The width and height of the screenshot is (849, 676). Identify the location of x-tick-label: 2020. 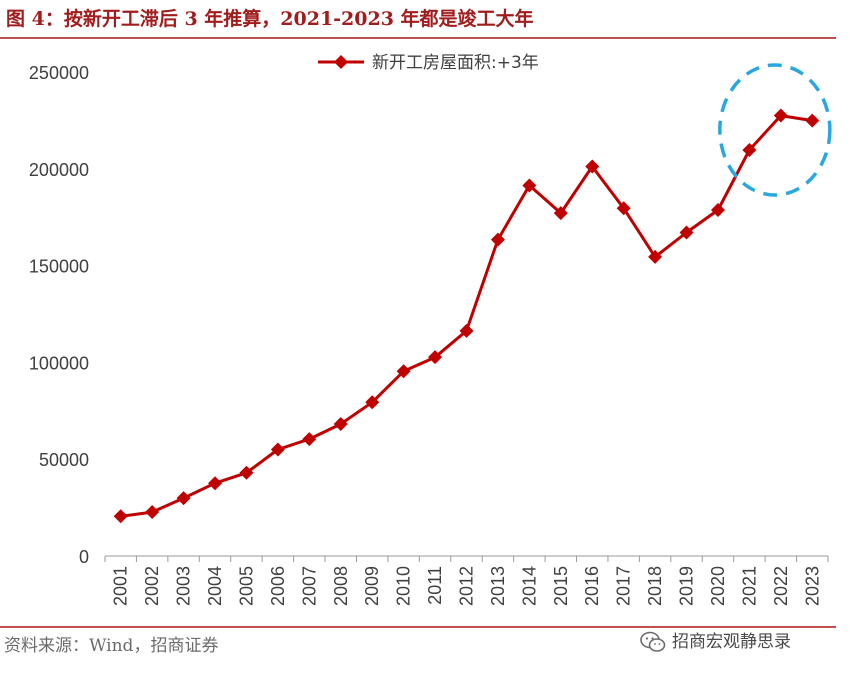
(718, 586).